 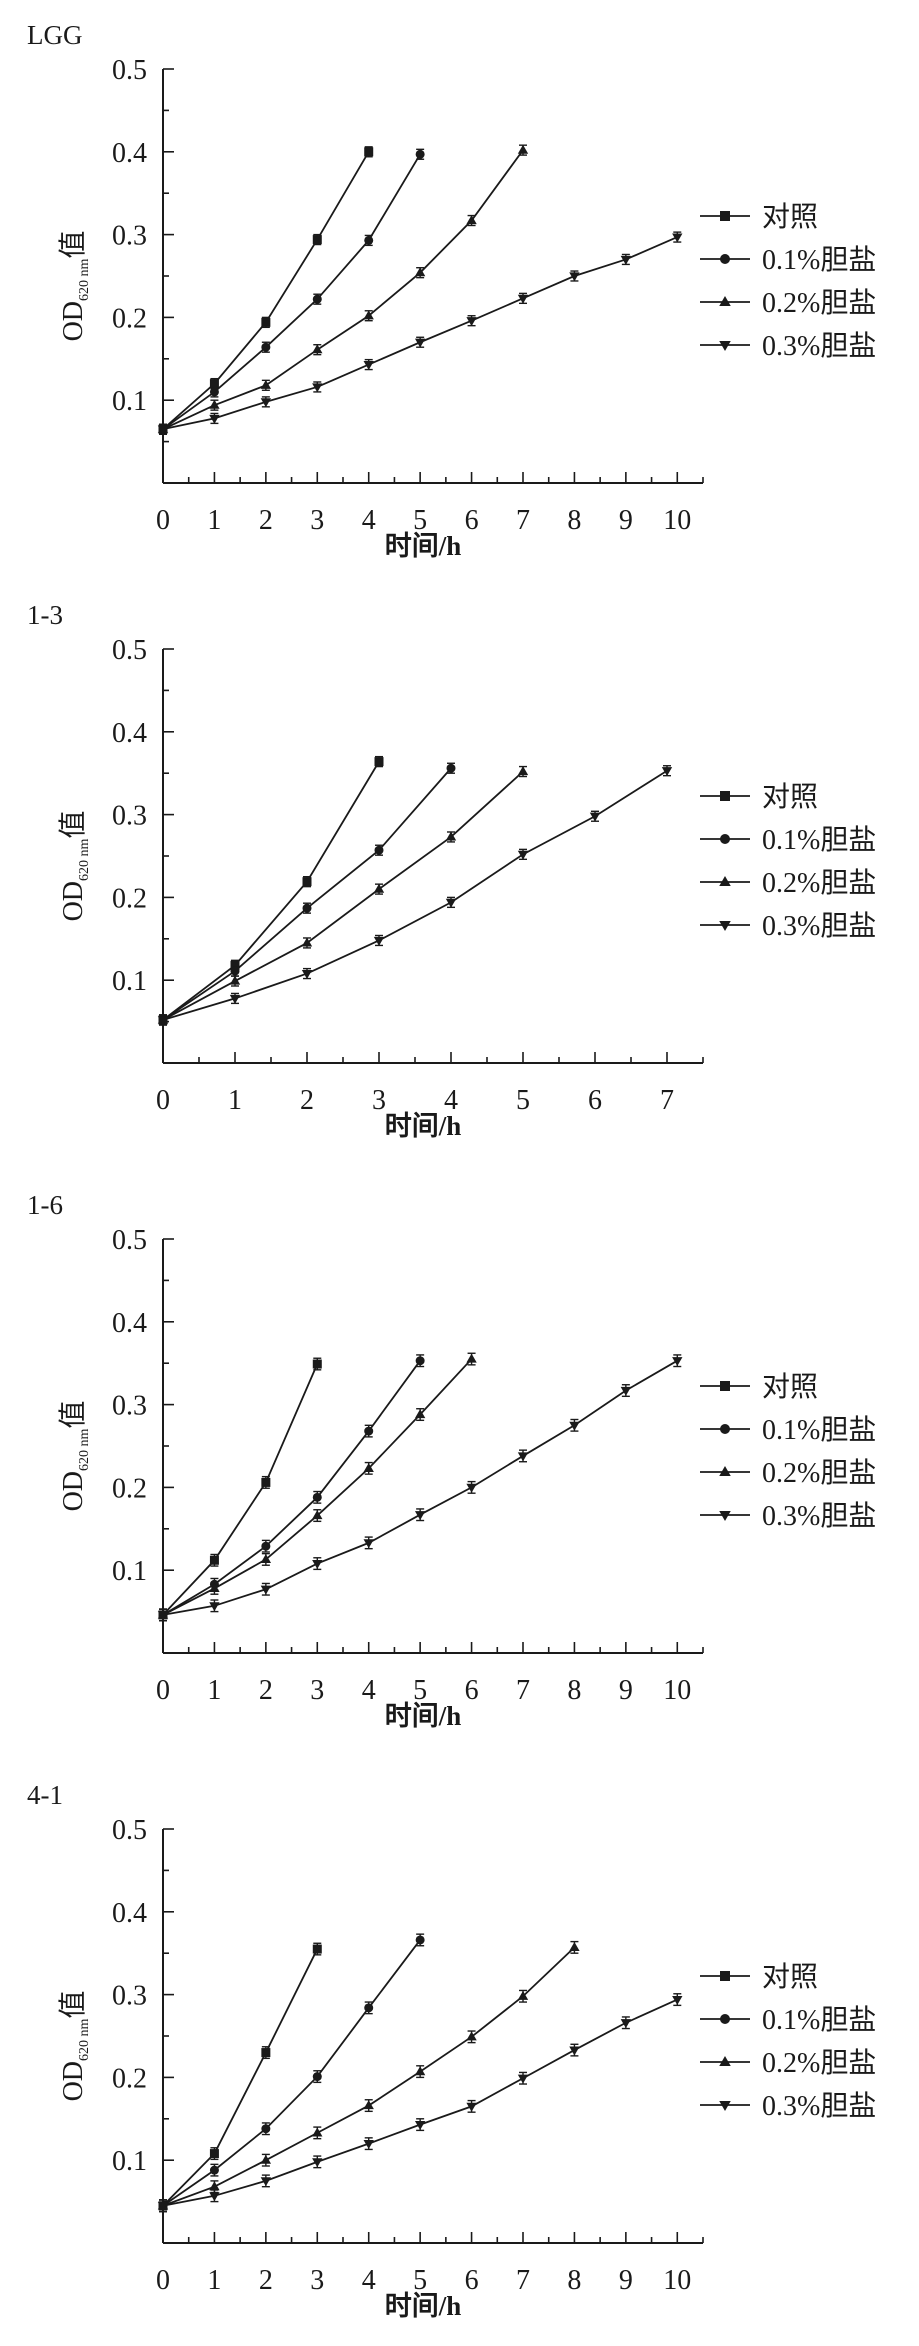 I want to click on x-tick-label: 10, so click(x=677, y=2280).